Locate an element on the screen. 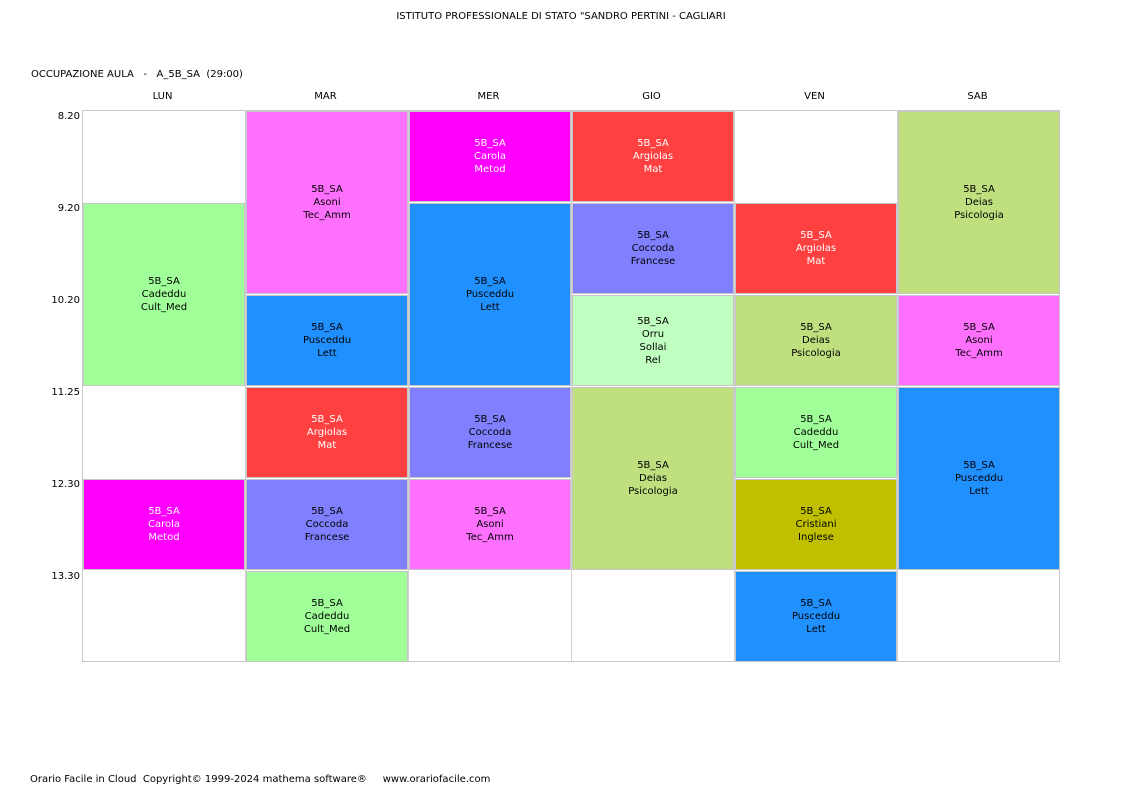  lesson-block: 5B_SA Cristiani Inglese is located at coordinates (816, 524).